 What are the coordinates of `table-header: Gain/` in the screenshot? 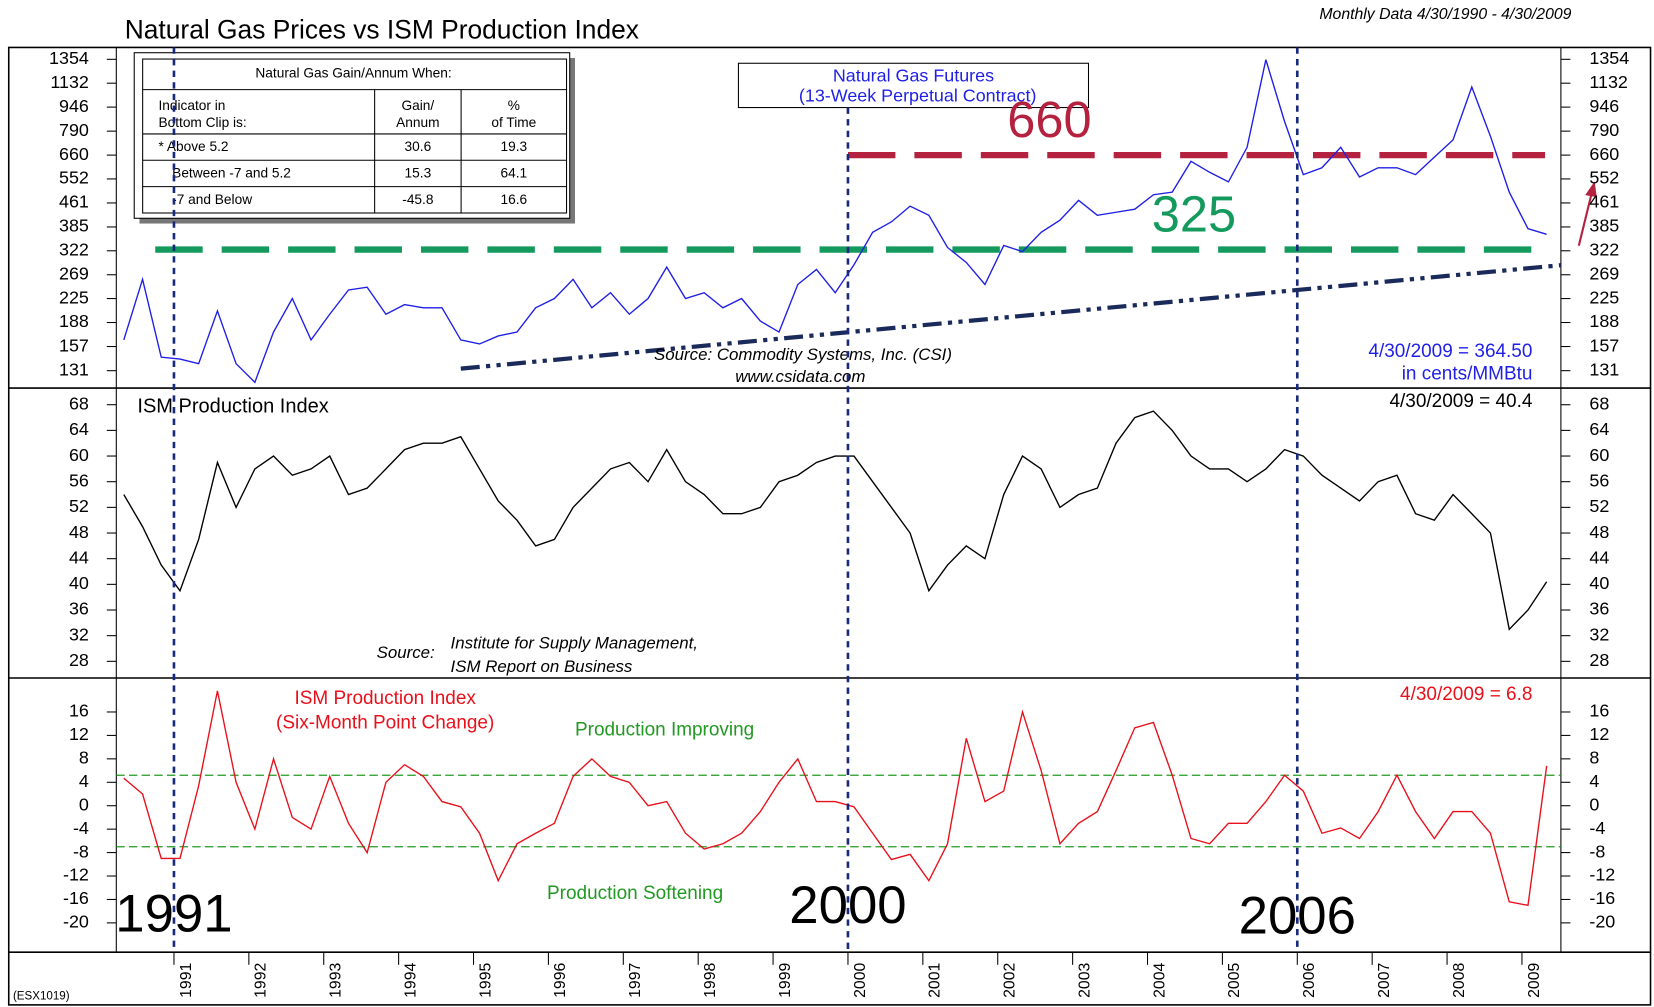 It's located at (418, 105).